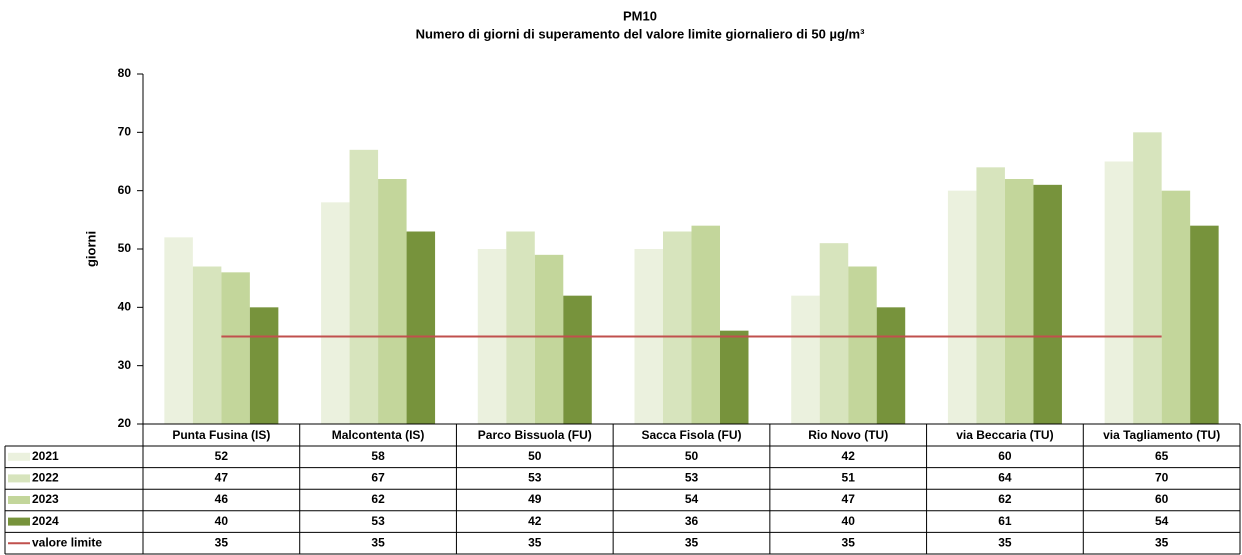 The height and width of the screenshot is (555, 1242). I want to click on y-tick-label: 30, so click(125, 365).